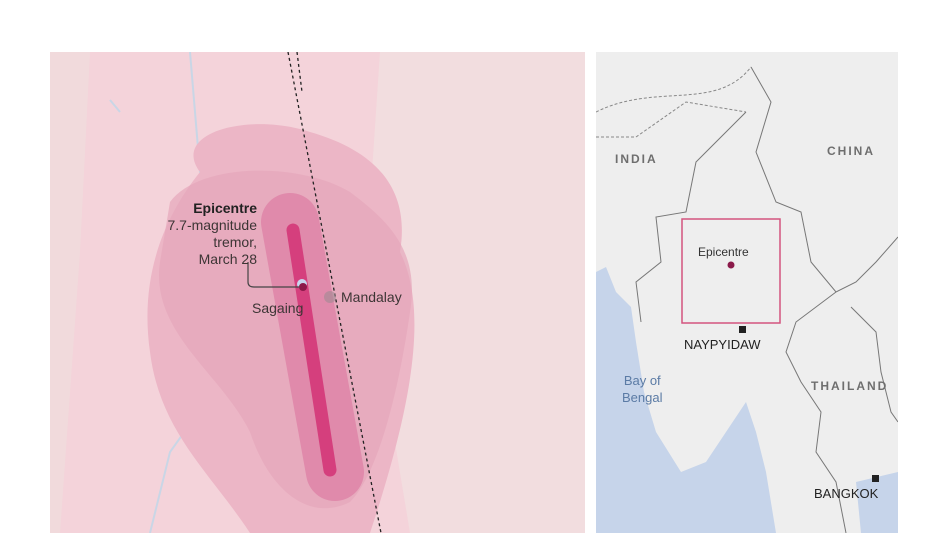  I want to click on sea-bay-of-bengal, so click(686, 400).